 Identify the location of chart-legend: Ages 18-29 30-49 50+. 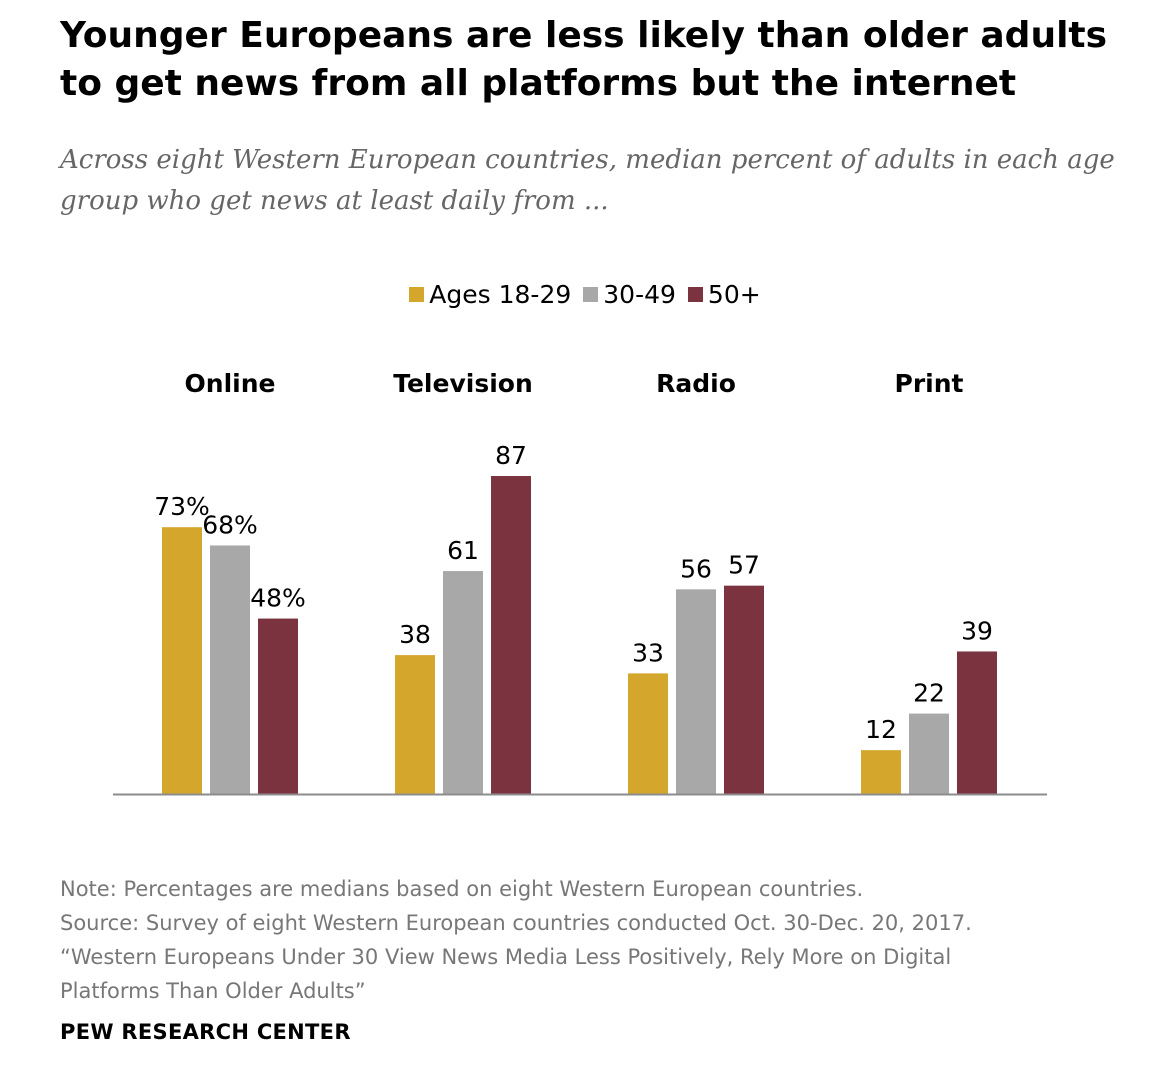
(585, 294).